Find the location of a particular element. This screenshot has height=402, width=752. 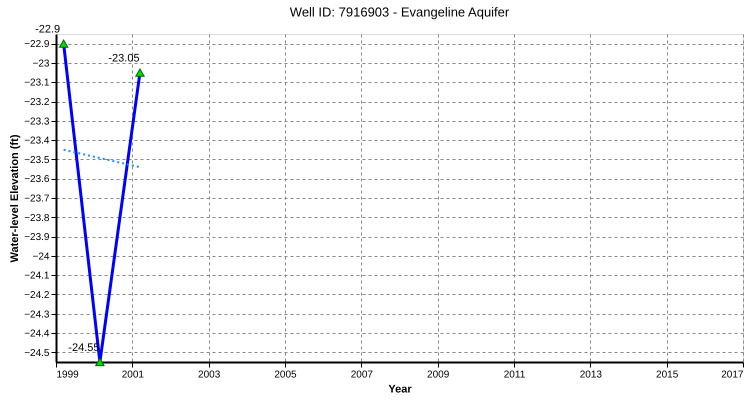

x-tick-label: 1999 is located at coordinates (68, 375).